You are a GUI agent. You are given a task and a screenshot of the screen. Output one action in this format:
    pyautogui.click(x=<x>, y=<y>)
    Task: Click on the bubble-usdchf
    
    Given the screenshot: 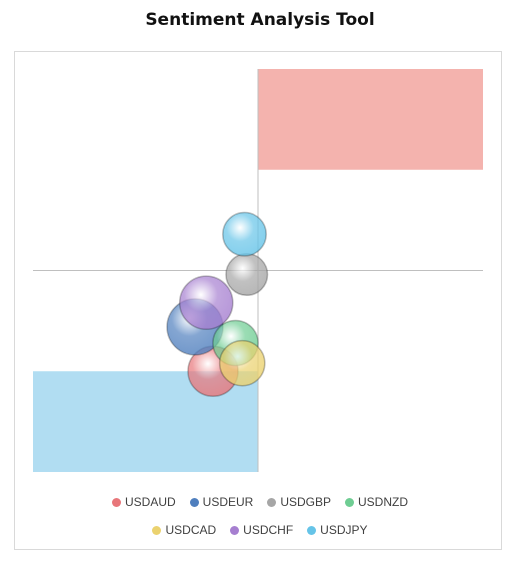 What is the action you would take?
    pyautogui.click(x=206, y=303)
    